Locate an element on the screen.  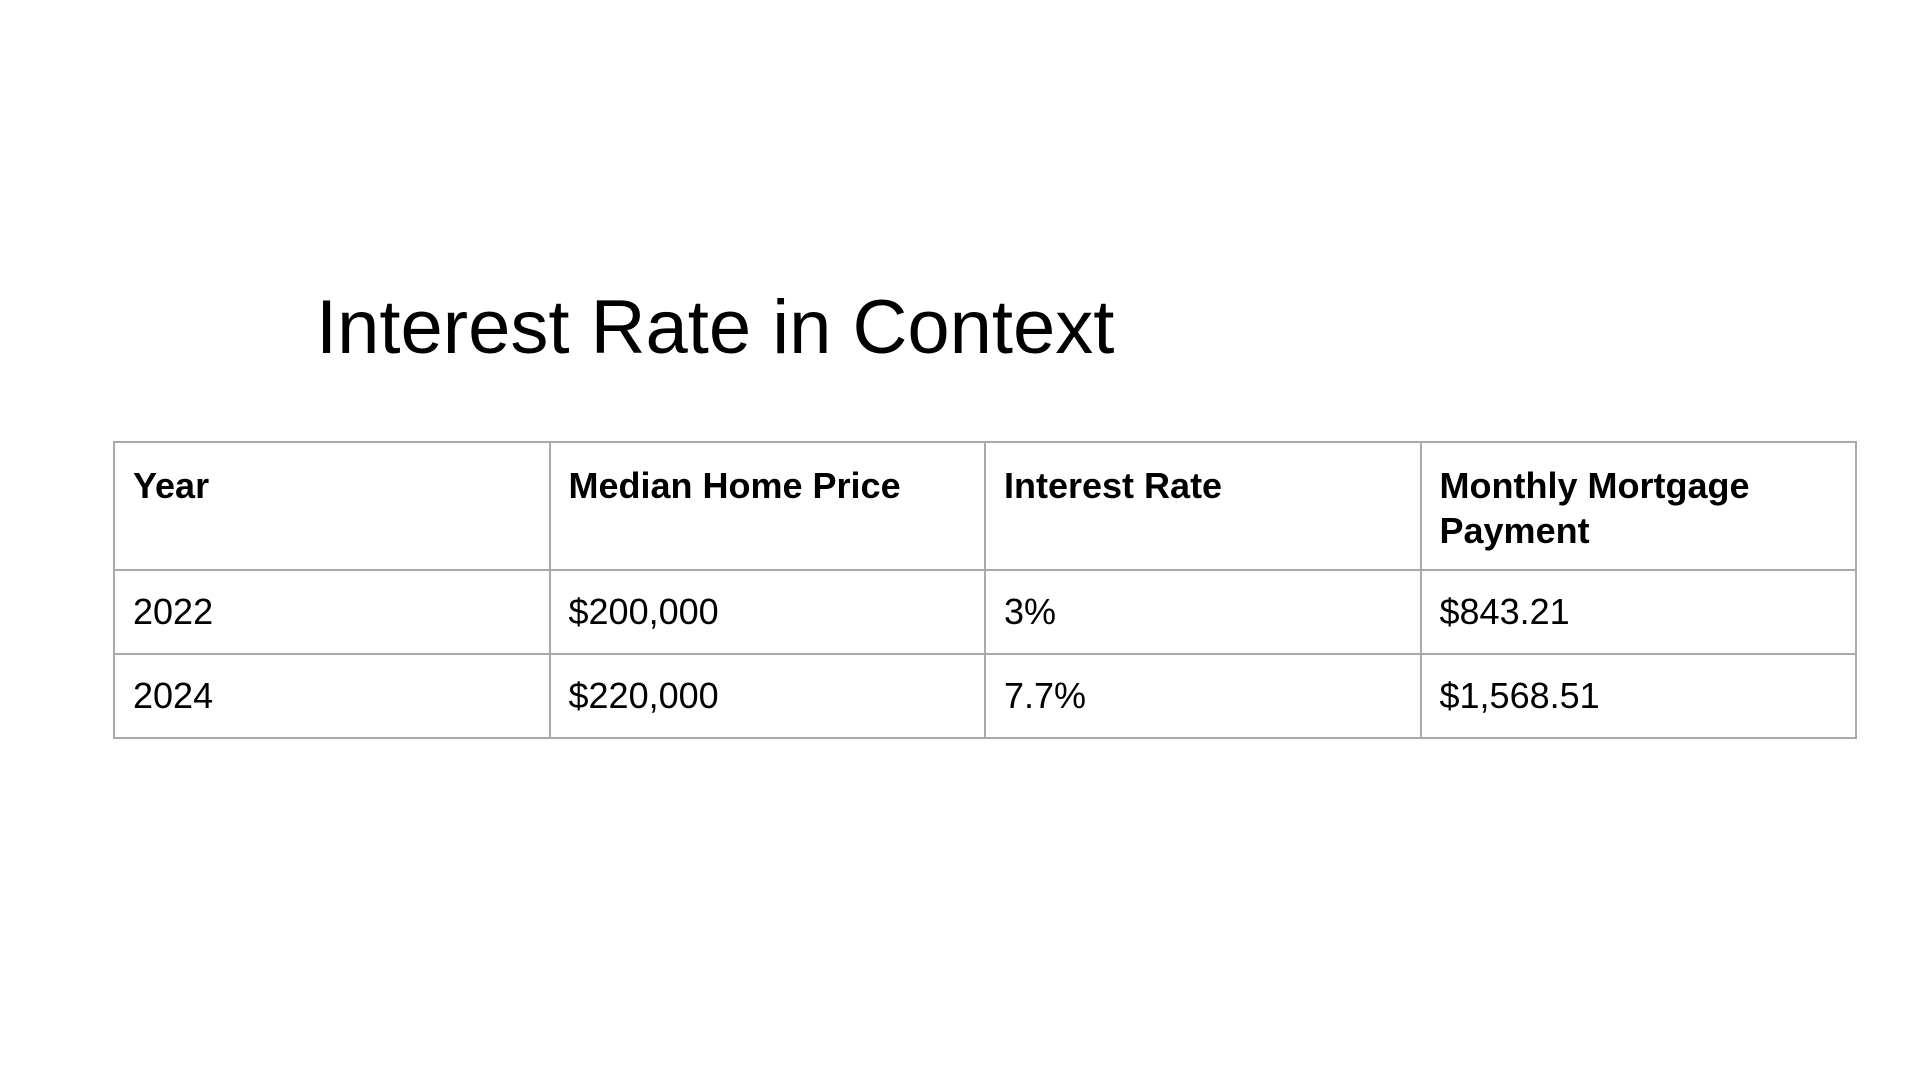
cell-interest-rate: 7.7% is located at coordinates (1203, 696).